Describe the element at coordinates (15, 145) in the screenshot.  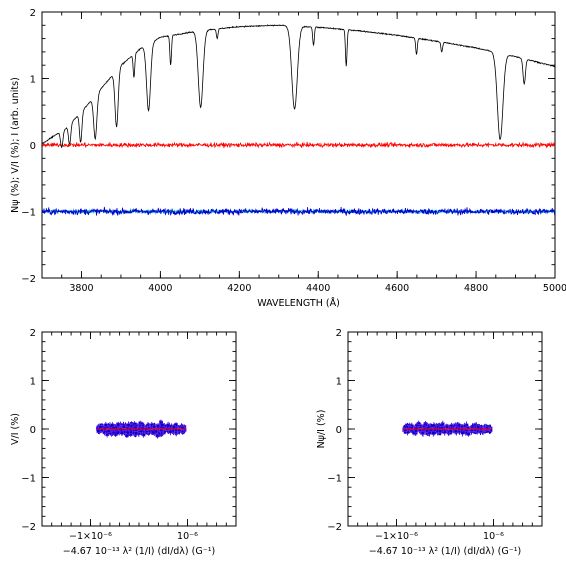
I see `y-axis-label: Nψ (%); V/I (%); I (arb. units)` at that location.